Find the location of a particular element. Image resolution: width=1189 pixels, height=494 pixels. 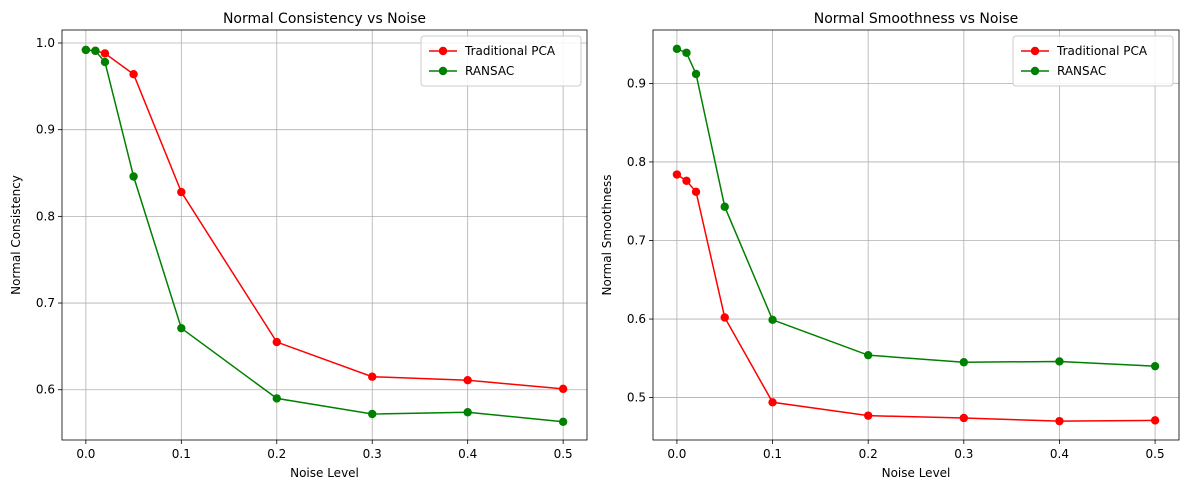

chart-title: Normal Consistency vs Noise is located at coordinates (324, 19).